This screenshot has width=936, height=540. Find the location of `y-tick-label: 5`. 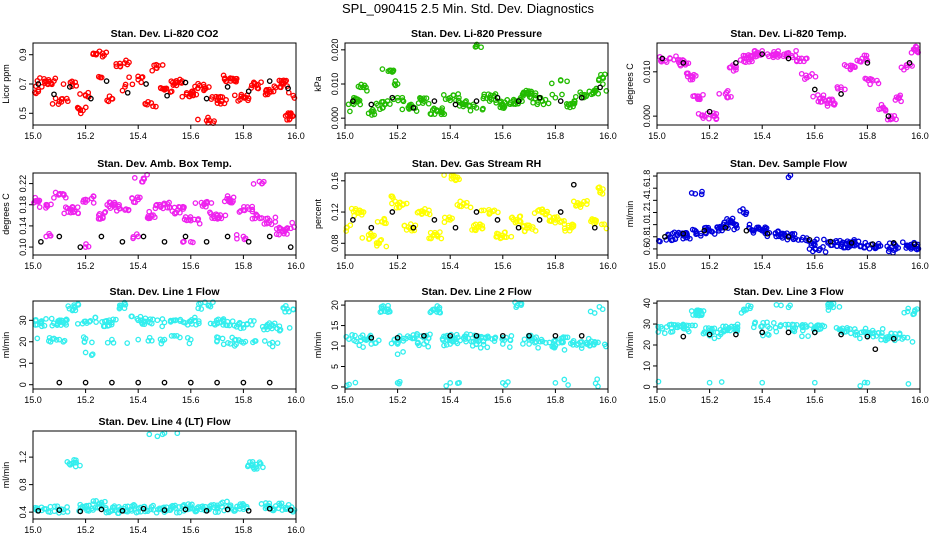

y-tick-label: 5 is located at coordinates (335, 366).